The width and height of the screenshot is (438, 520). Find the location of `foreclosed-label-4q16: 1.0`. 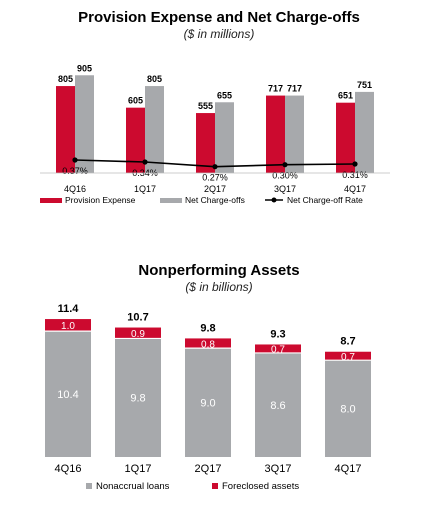

foreclosed-label-4q16: 1.0 is located at coordinates (68, 326).